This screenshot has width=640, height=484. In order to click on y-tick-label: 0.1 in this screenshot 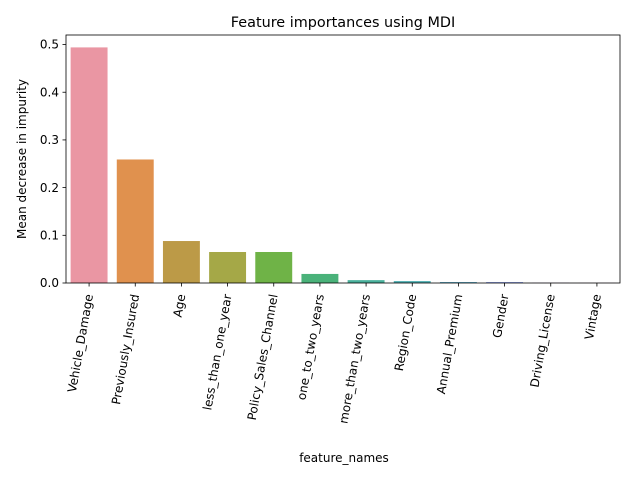, I will do `click(49, 236)`.